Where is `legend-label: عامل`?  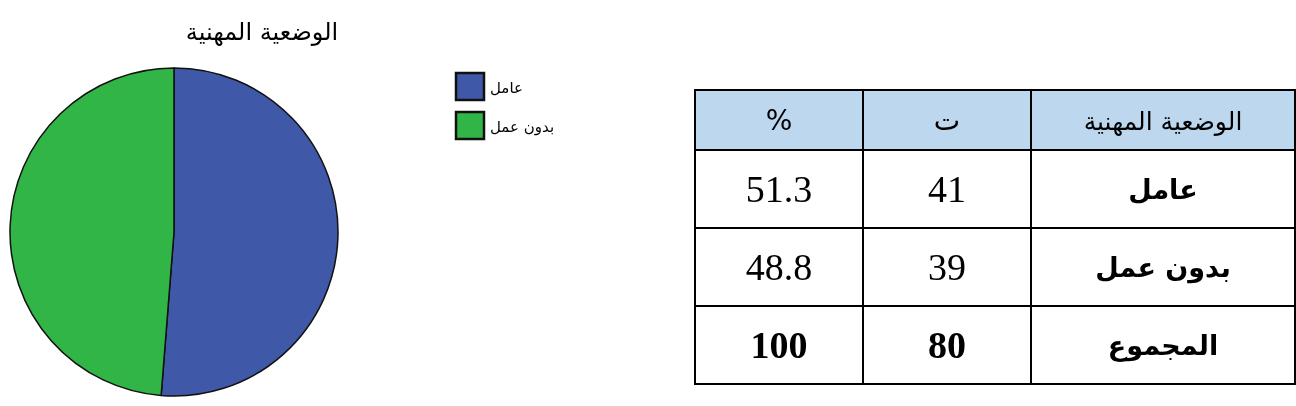 legend-label: عامل is located at coordinates (506, 88).